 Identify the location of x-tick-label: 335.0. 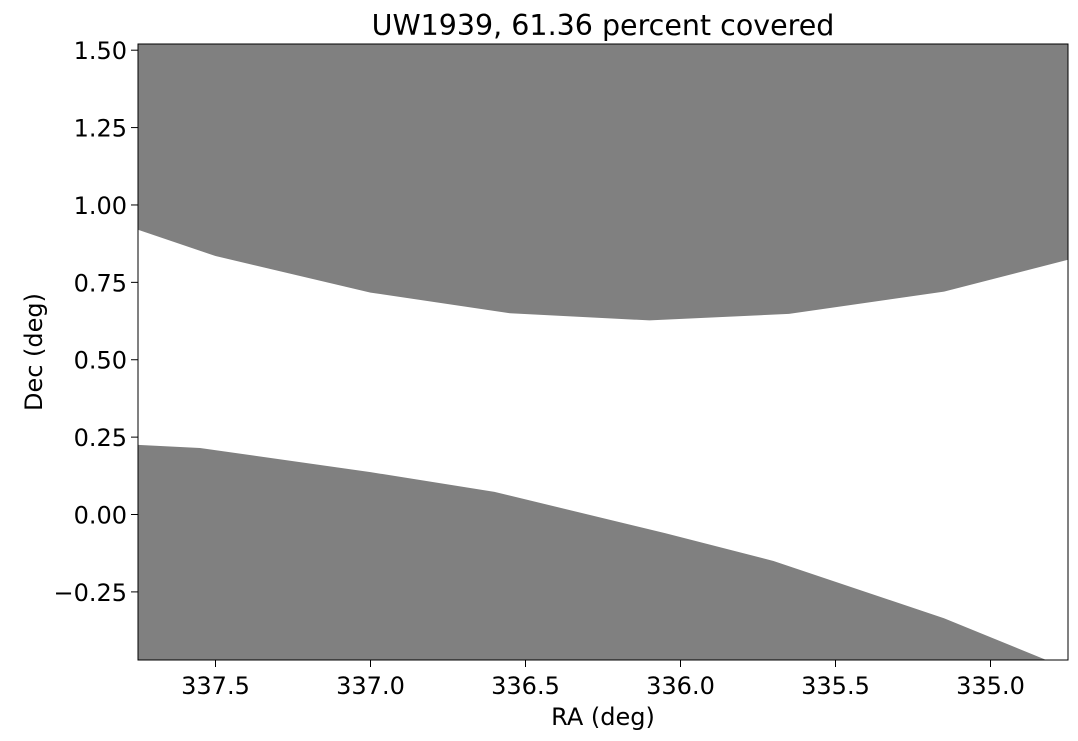
(990, 686).